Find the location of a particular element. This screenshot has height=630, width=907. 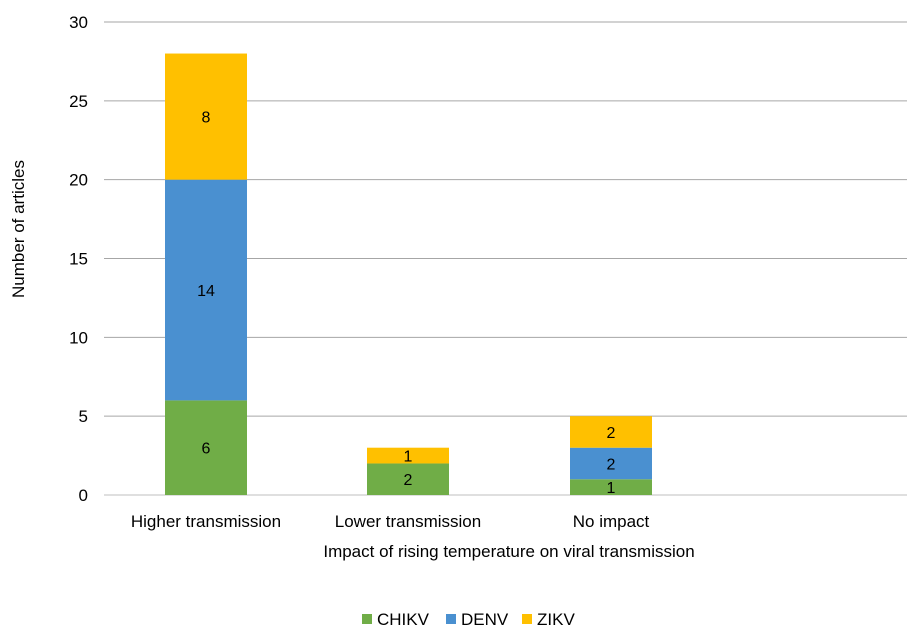

legend: CHIKV DENV ZIKV is located at coordinates (468, 619).